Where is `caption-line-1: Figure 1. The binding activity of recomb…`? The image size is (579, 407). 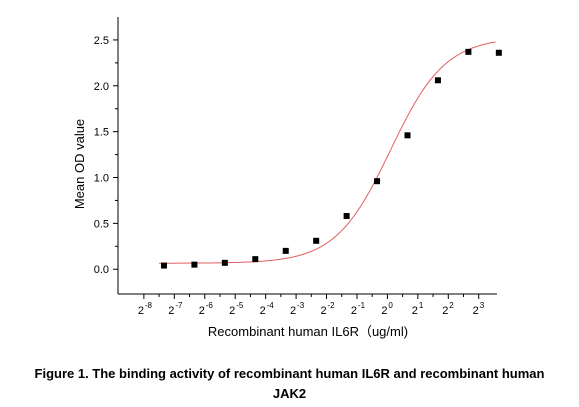
caption-line-1: Figure 1. The binding activity of recomb… is located at coordinates (289, 373).